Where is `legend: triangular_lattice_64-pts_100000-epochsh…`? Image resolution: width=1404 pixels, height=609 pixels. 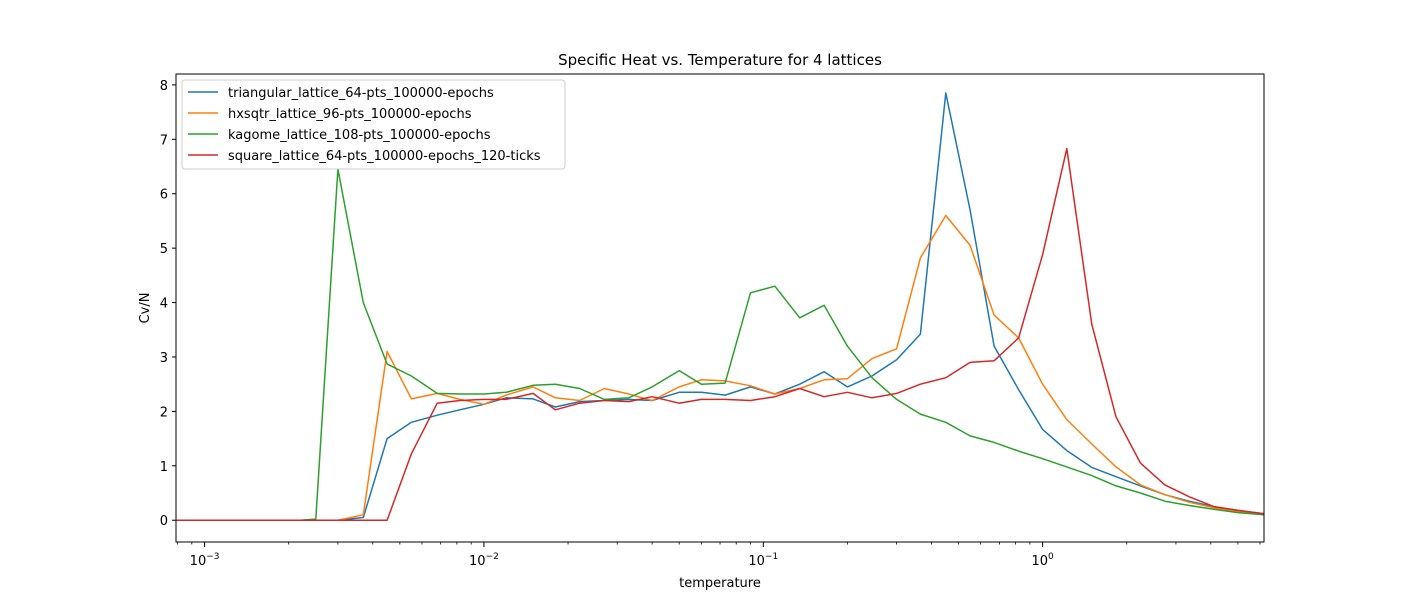
legend: triangular_lattice_64-pts_100000-epochsh… is located at coordinates (373, 124).